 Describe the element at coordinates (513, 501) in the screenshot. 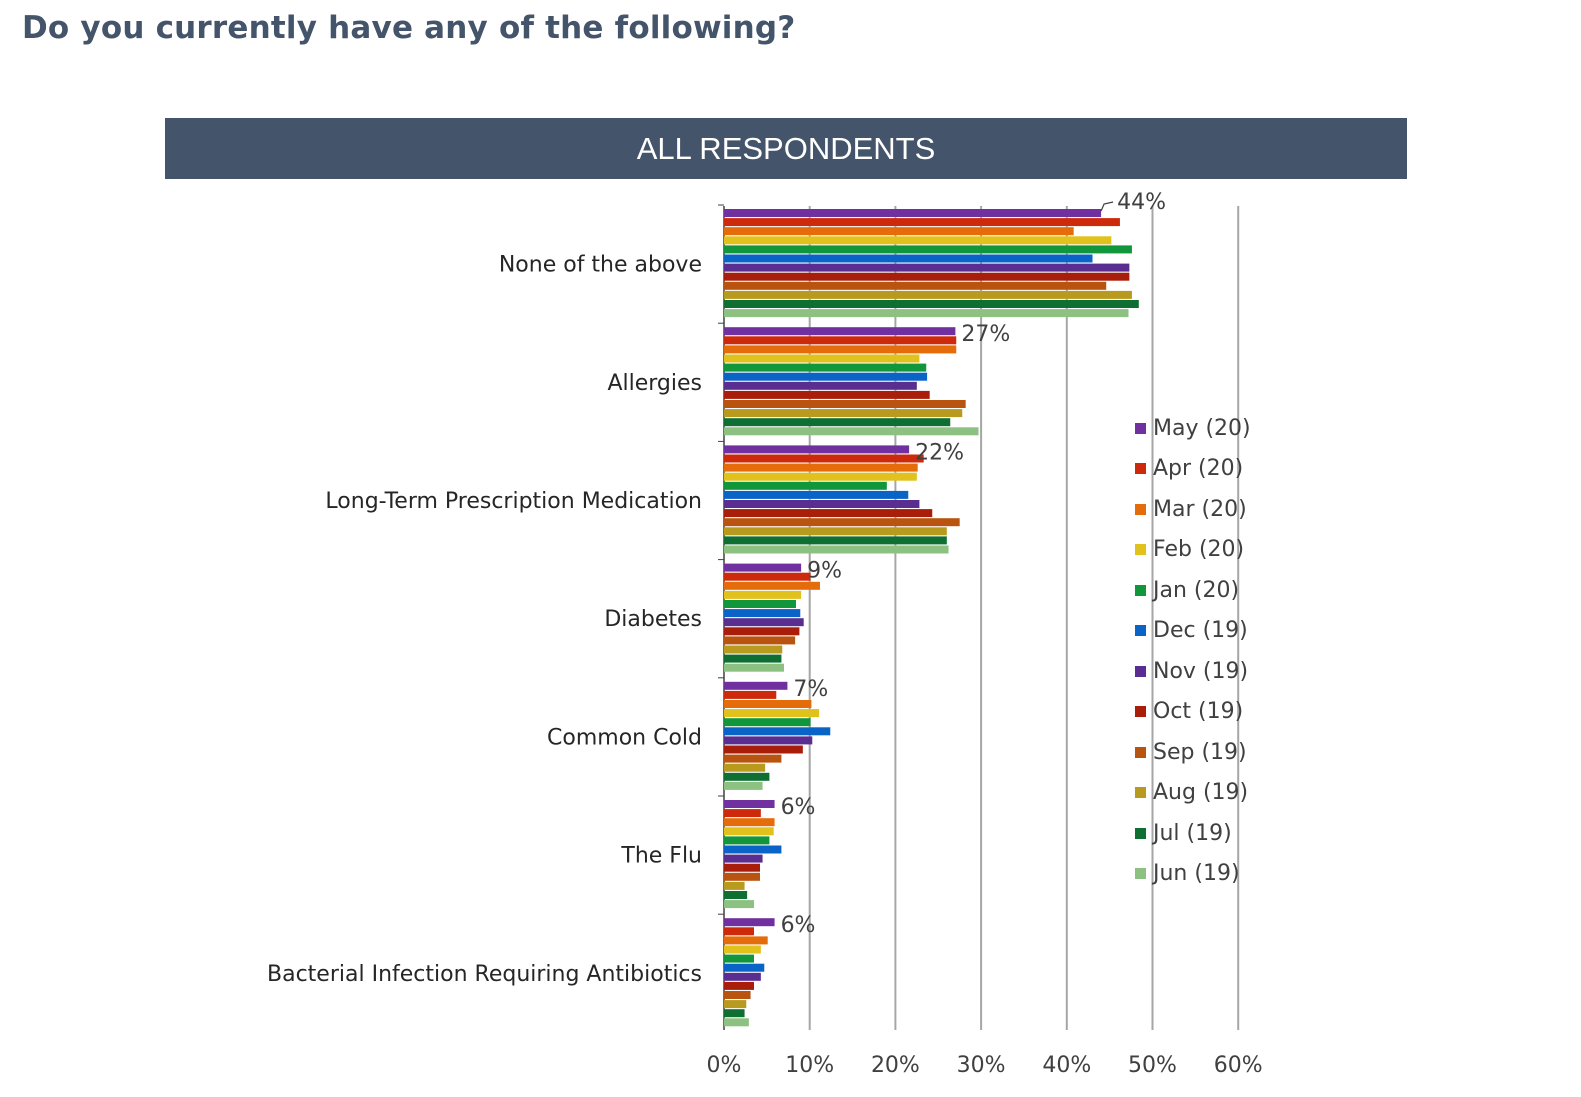

I see `category-label: Long-Term Prescription Medication` at that location.